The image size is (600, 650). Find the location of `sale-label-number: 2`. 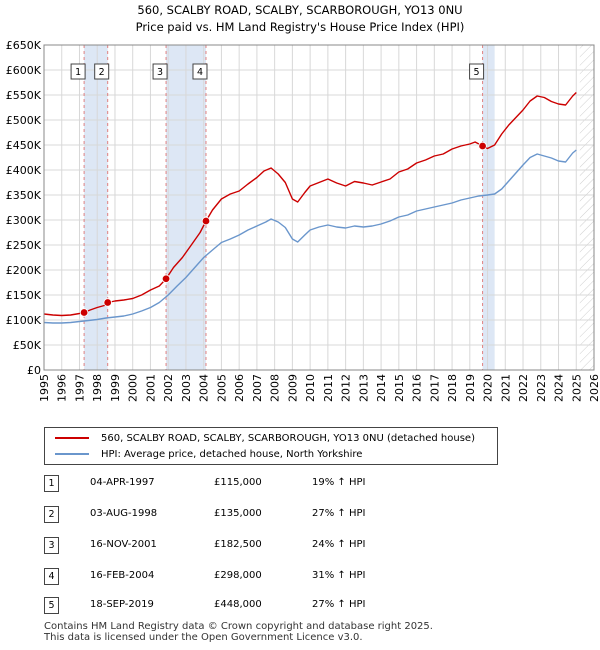

sale-label-number: 2 is located at coordinates (102, 72).